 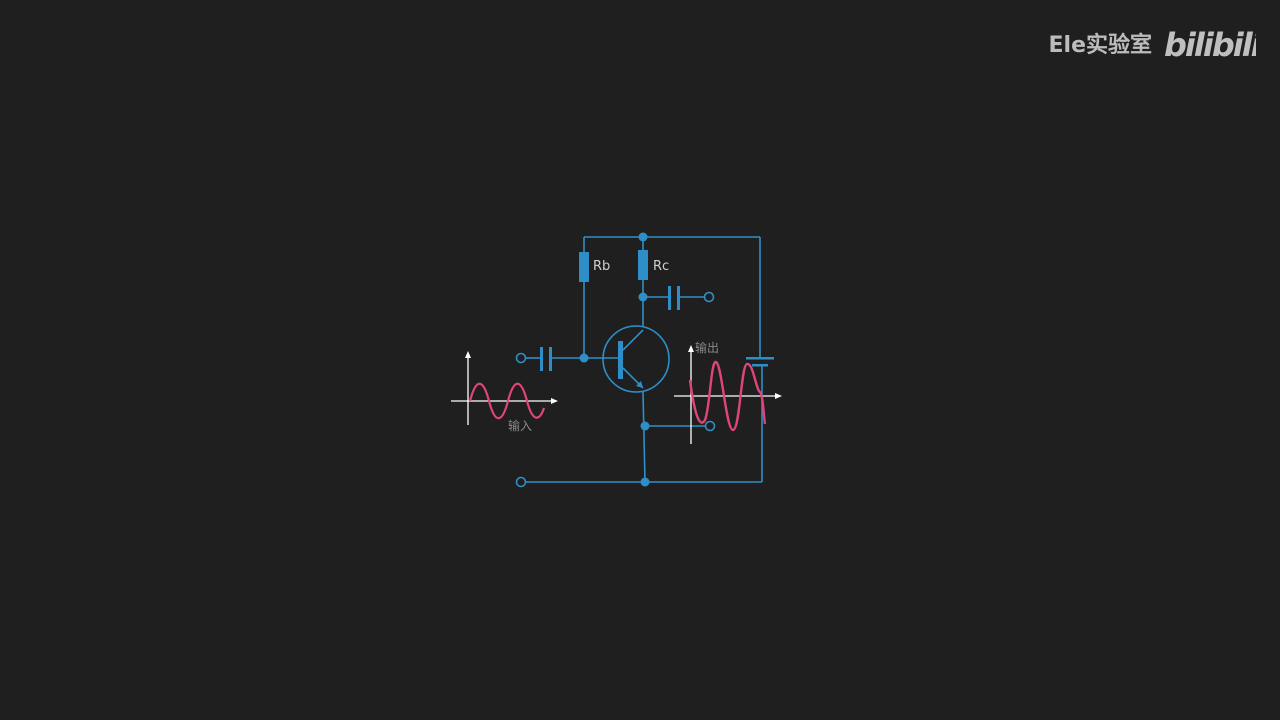 I want to click on output-y-axis-arrow, so click(x=691, y=348).